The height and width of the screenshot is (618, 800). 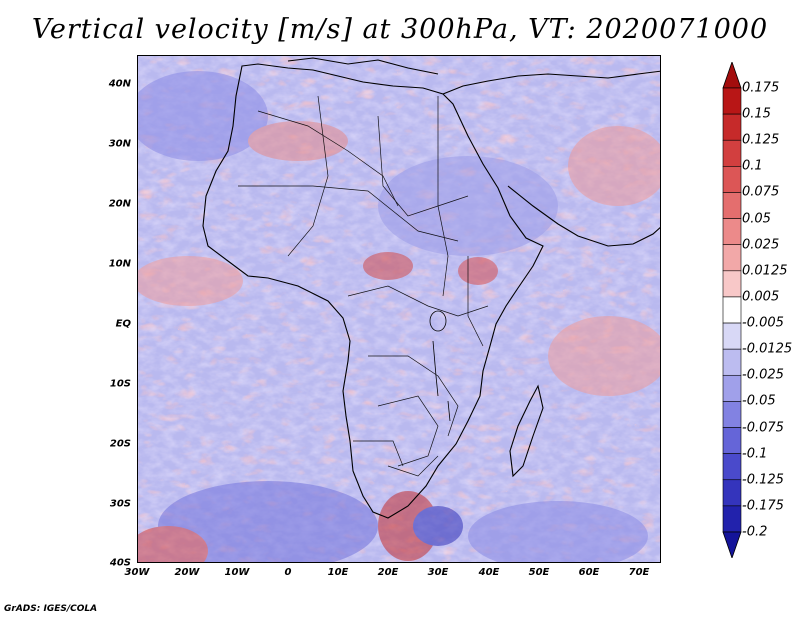 I want to click on lon-label-20e: 20E, so click(x=388, y=572).